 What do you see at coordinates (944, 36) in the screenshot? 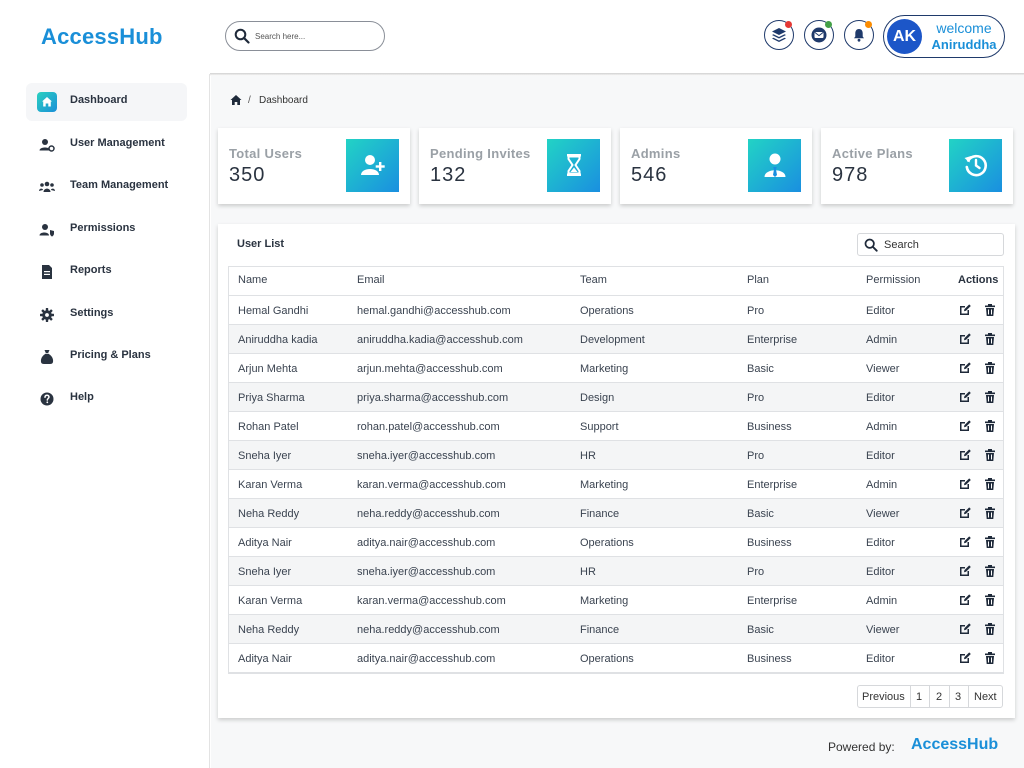
I see `user-profile-menu: AK welcome Aniruddha` at bounding box center [944, 36].